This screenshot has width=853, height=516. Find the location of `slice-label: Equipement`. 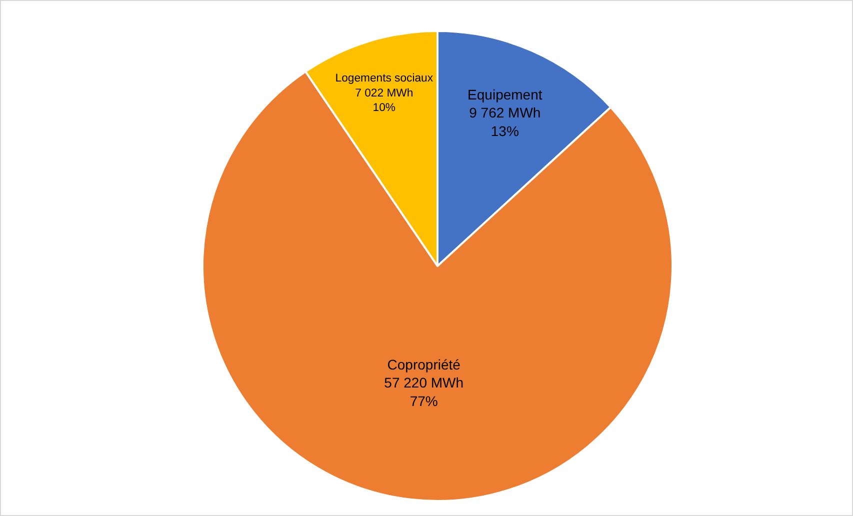

slice-label: Equipement is located at coordinates (505, 94).